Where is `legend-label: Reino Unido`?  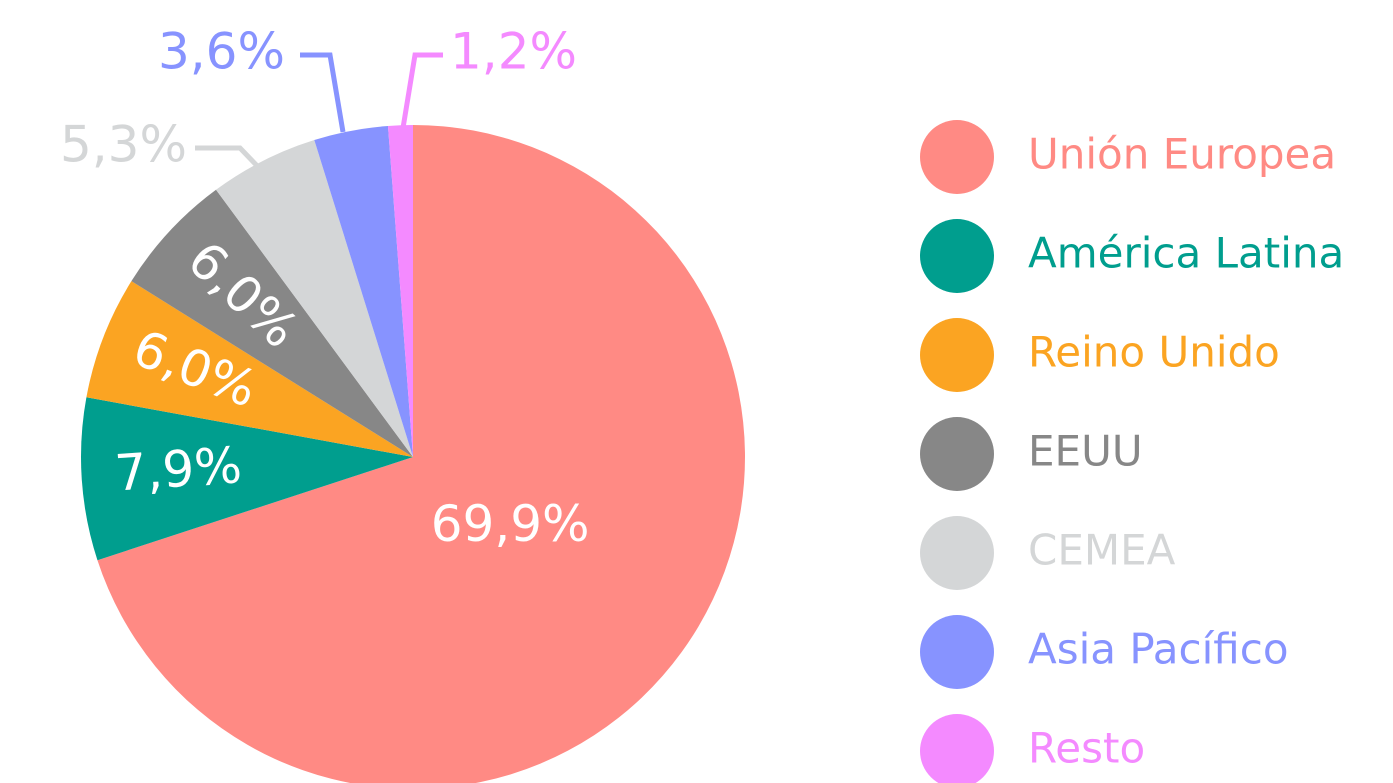
legend-label: Reino Unido is located at coordinates (1154, 352).